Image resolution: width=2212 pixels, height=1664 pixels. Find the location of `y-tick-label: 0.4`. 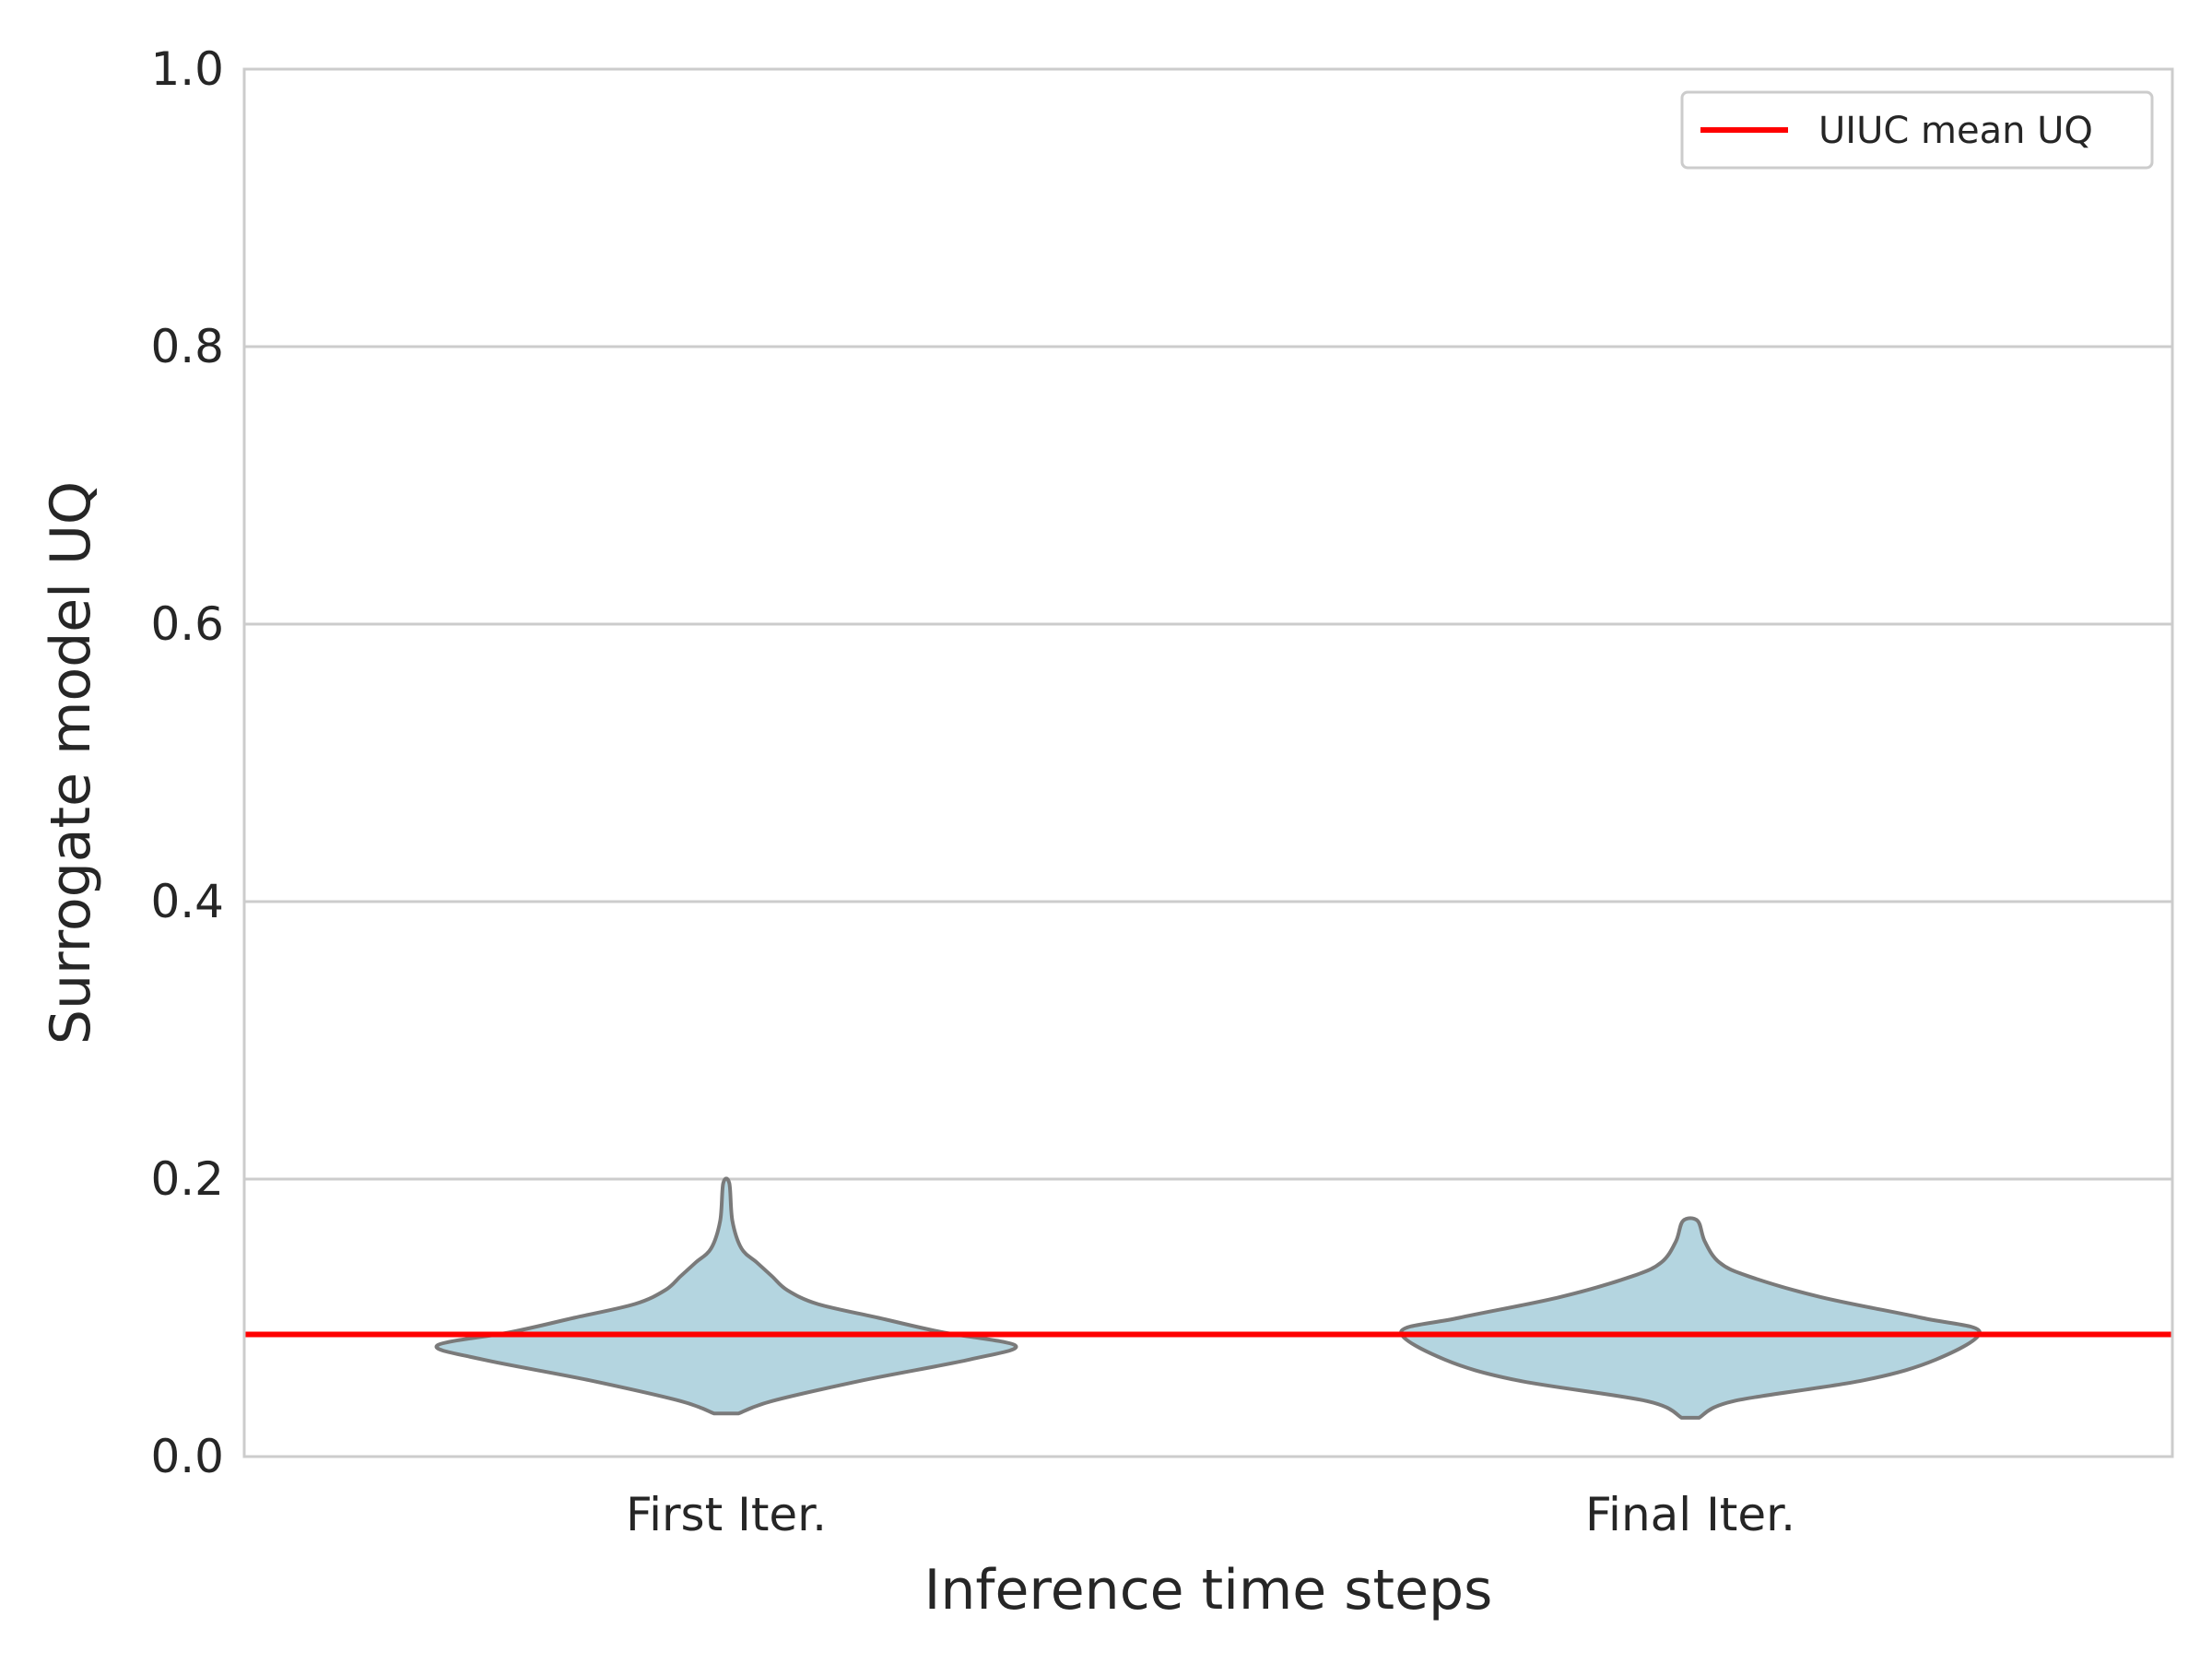

y-tick-label: 0.4 is located at coordinates (187, 901).